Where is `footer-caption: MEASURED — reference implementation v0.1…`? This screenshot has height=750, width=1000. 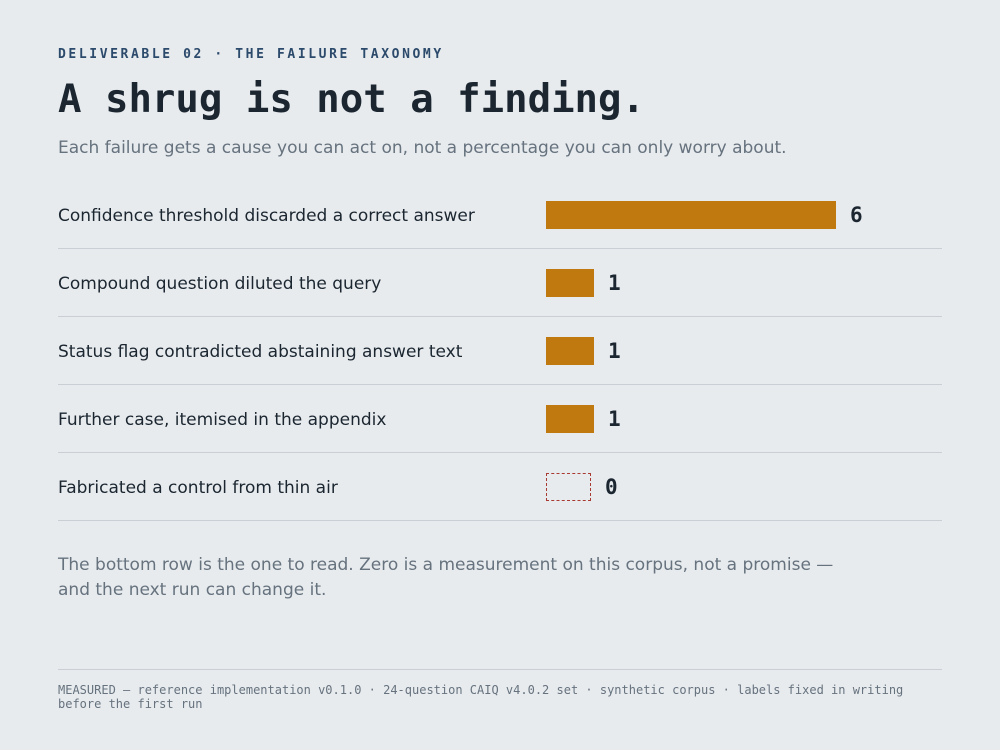
footer-caption: MEASURED — reference implementation v0.1… is located at coordinates (481, 697).